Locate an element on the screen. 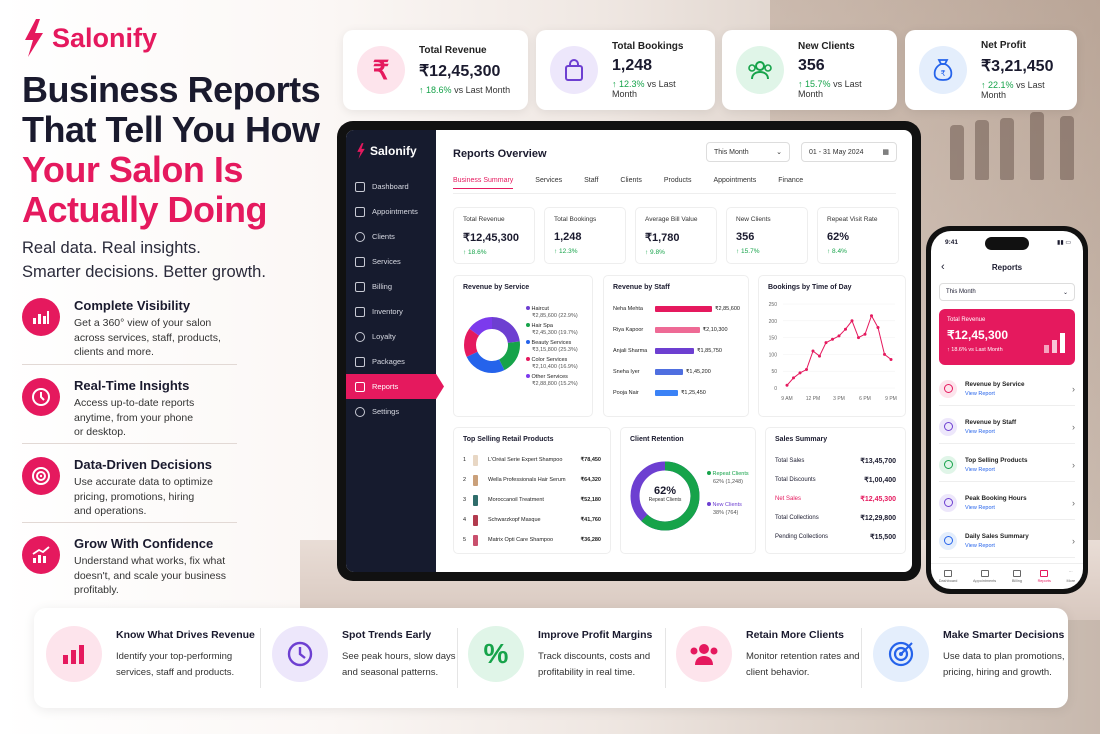  feature-title: Grow With Confidence is located at coordinates (144, 543).